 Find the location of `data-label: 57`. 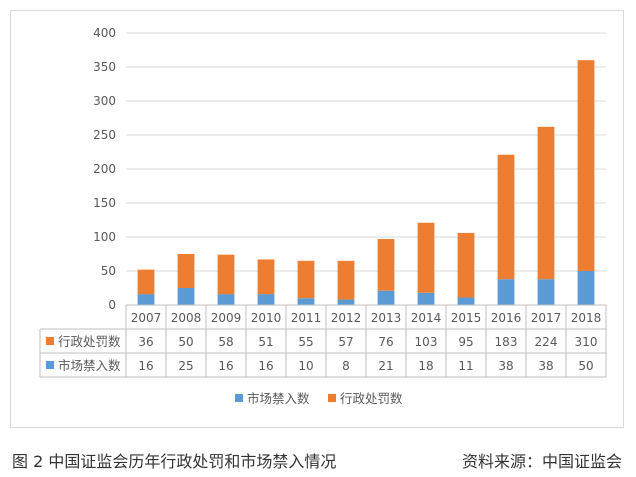

data-label: 57 is located at coordinates (345, 342).